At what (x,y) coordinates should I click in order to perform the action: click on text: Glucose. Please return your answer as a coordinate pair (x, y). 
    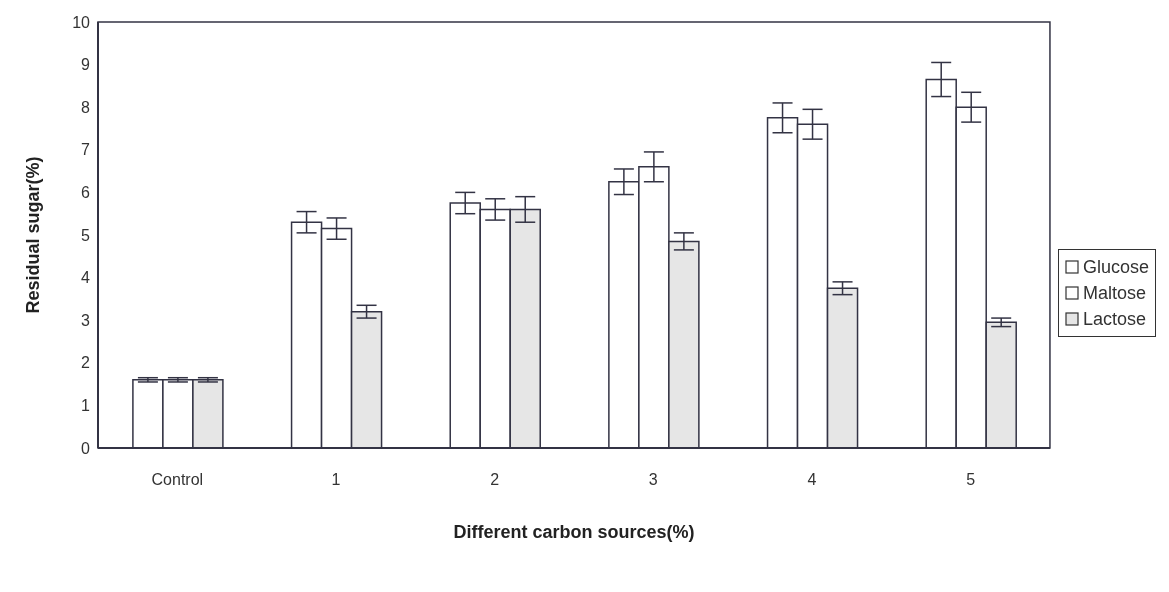
    Looking at the image, I should click on (1115, 267).